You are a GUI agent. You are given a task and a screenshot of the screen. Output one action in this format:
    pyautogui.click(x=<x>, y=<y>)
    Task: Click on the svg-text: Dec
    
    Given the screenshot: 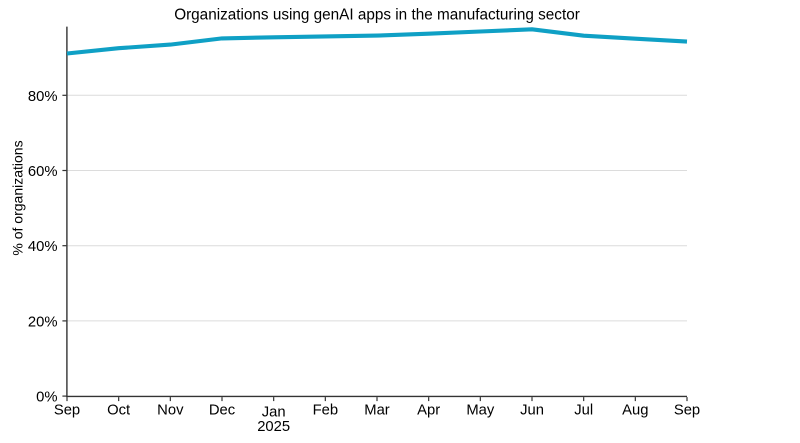 What is the action you would take?
    pyautogui.click(x=222, y=410)
    